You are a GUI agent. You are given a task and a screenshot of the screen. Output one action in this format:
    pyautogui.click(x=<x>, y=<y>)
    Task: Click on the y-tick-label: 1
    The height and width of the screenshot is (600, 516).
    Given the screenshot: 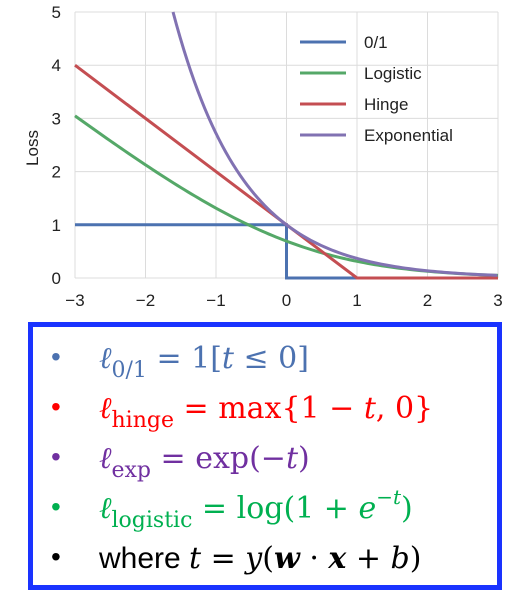 What is the action you would take?
    pyautogui.click(x=56, y=225)
    